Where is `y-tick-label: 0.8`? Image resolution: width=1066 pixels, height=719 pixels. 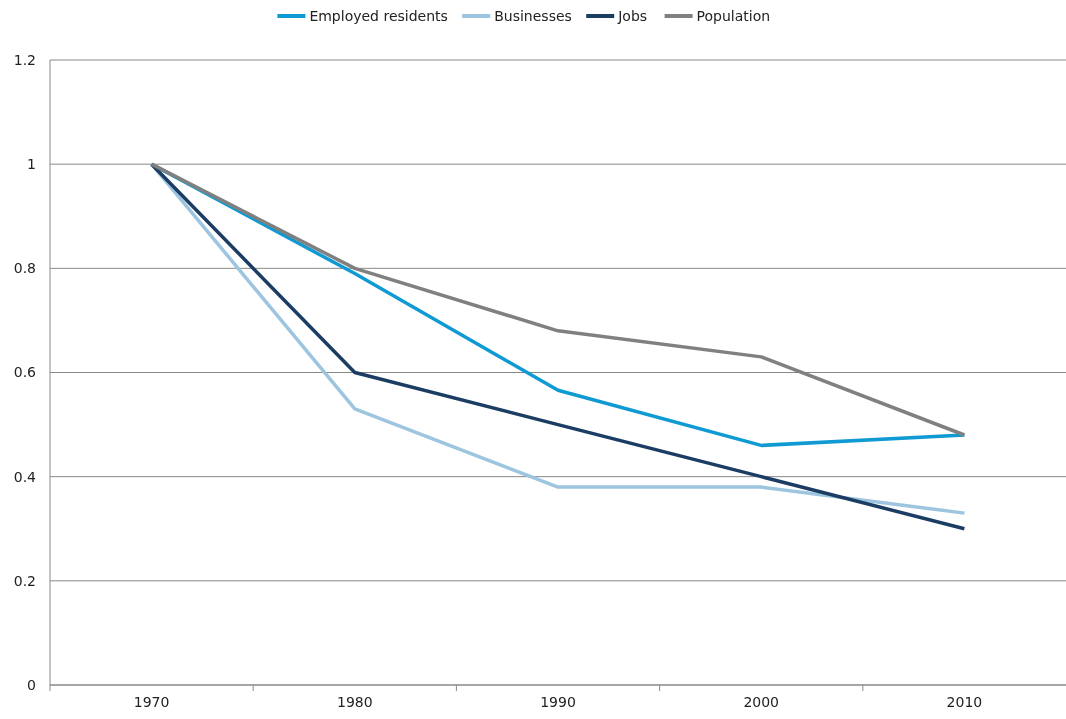
y-tick-label: 0.8 is located at coordinates (24, 268).